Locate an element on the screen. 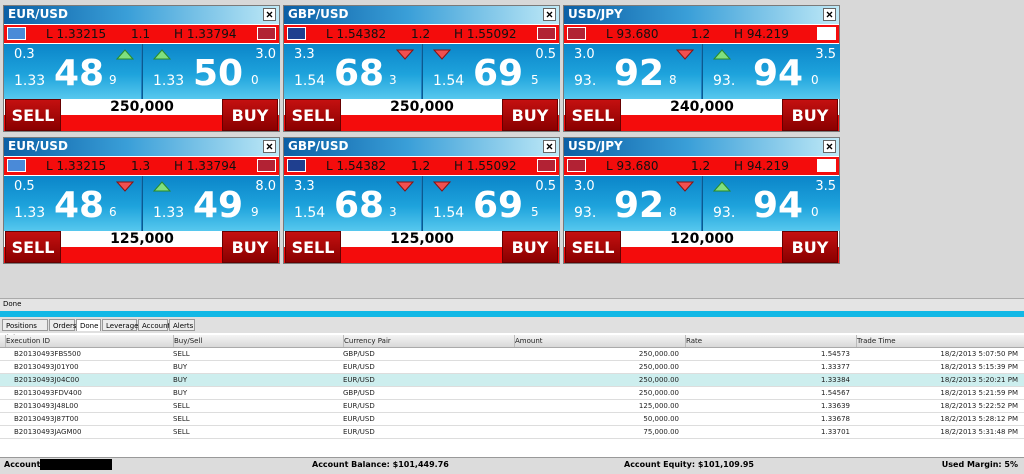 The height and width of the screenshot is (474, 1024). column-header: Amount is located at coordinates (597, 341).